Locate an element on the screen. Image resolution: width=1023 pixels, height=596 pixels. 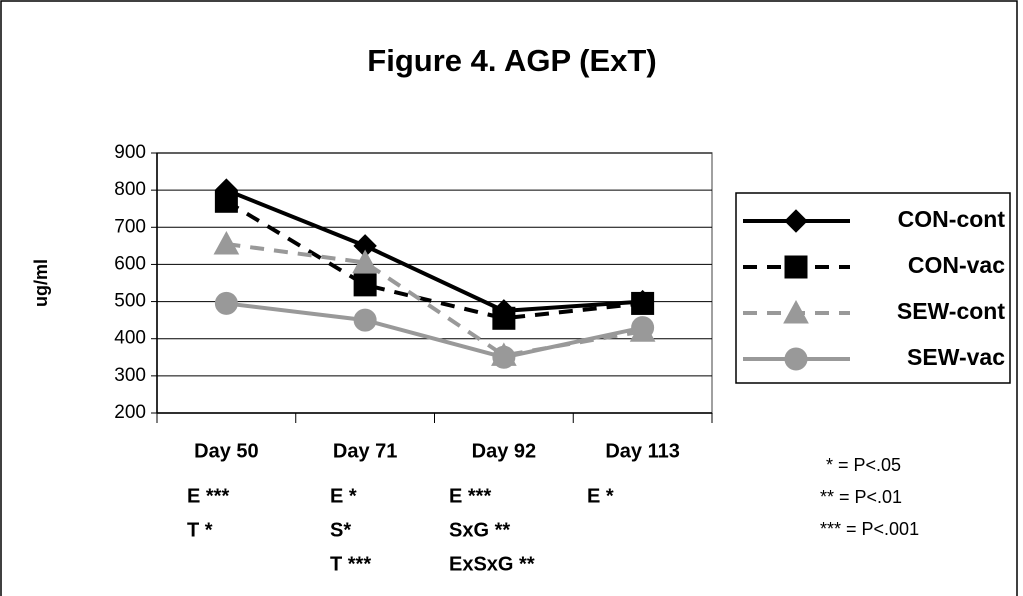
y-tick-label: 200 is located at coordinates (130, 412).